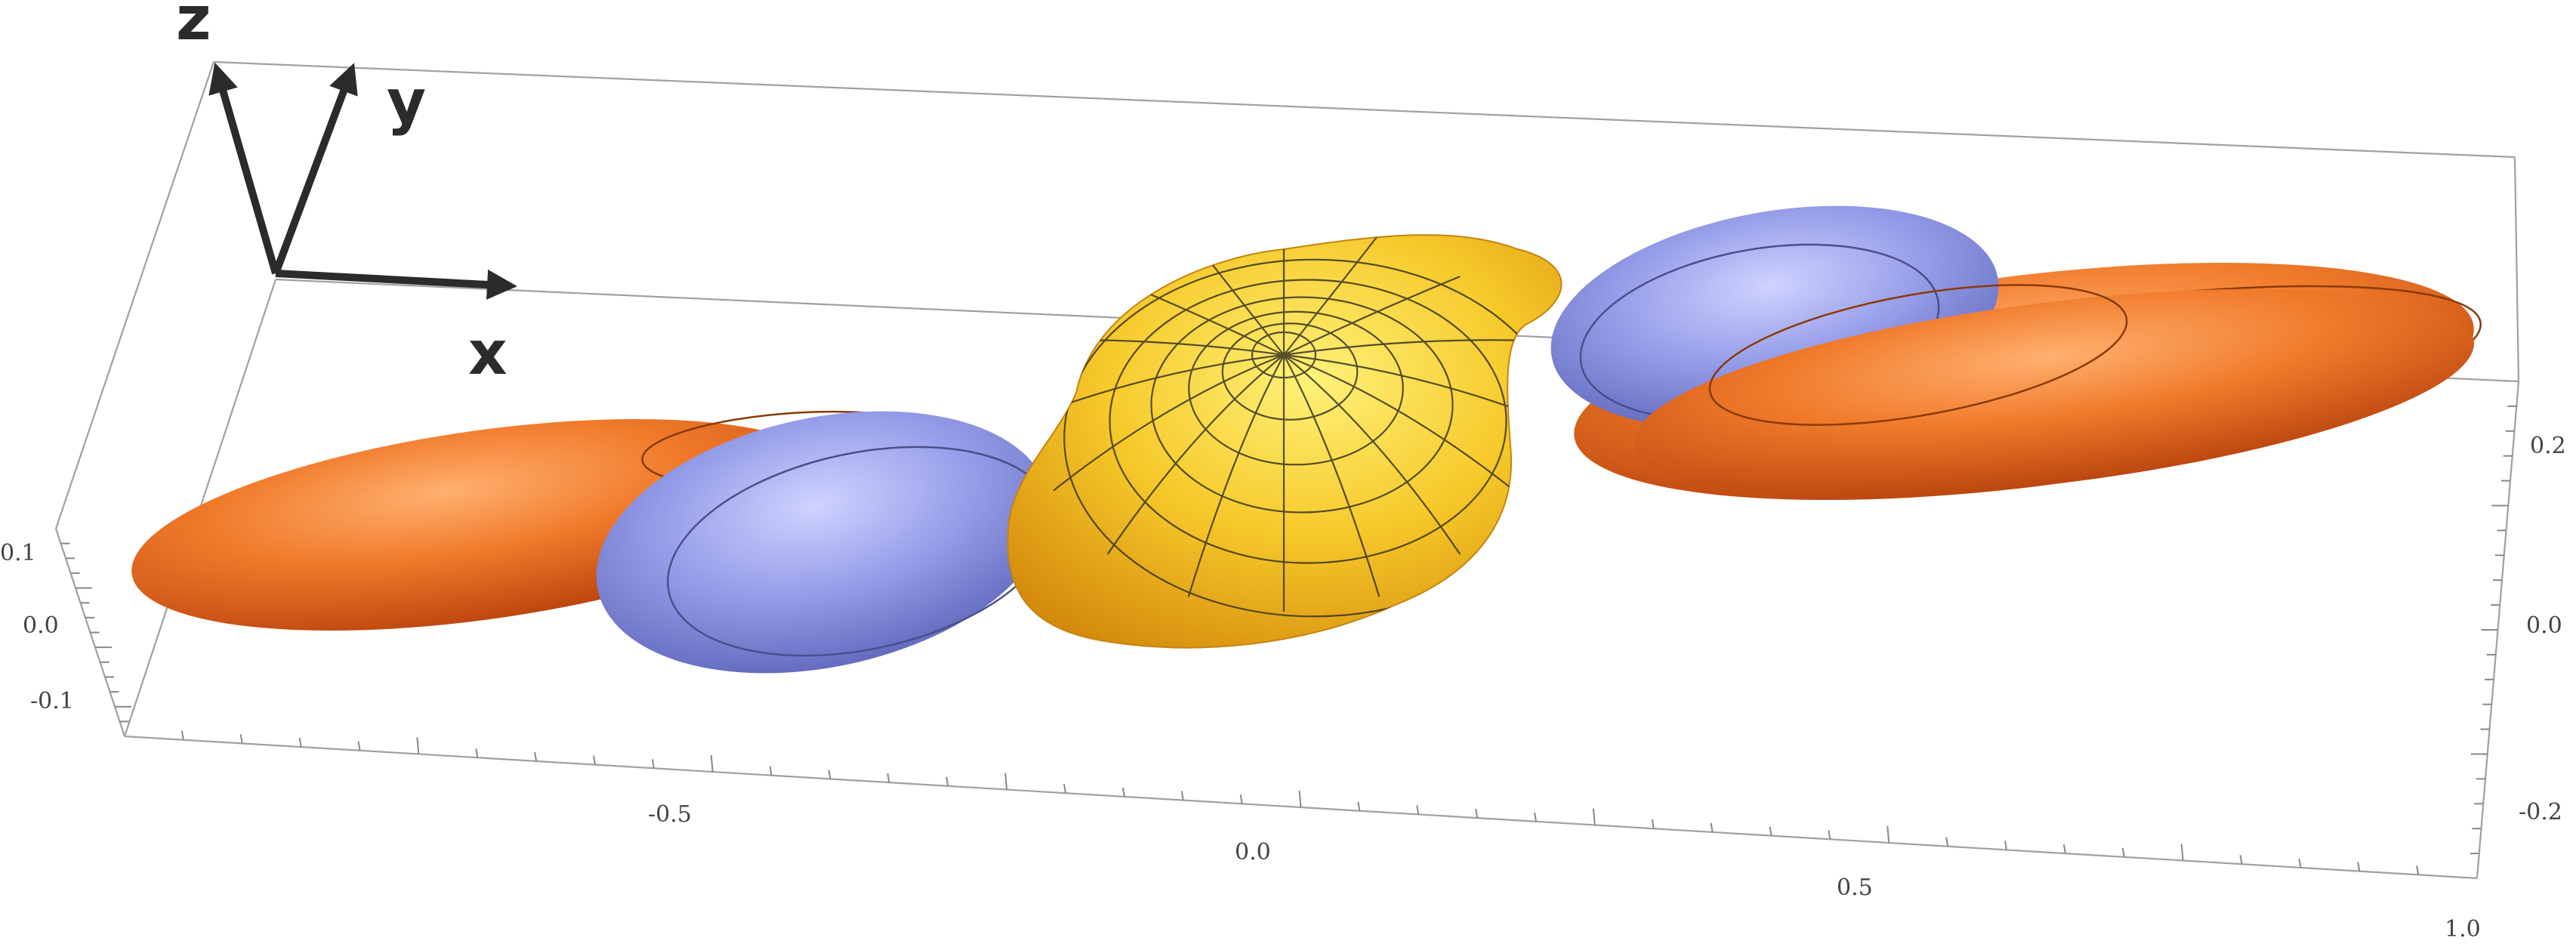 The width and height of the screenshot is (2576, 944). I want to click on orientation-triad: x y z, so click(346, 194).